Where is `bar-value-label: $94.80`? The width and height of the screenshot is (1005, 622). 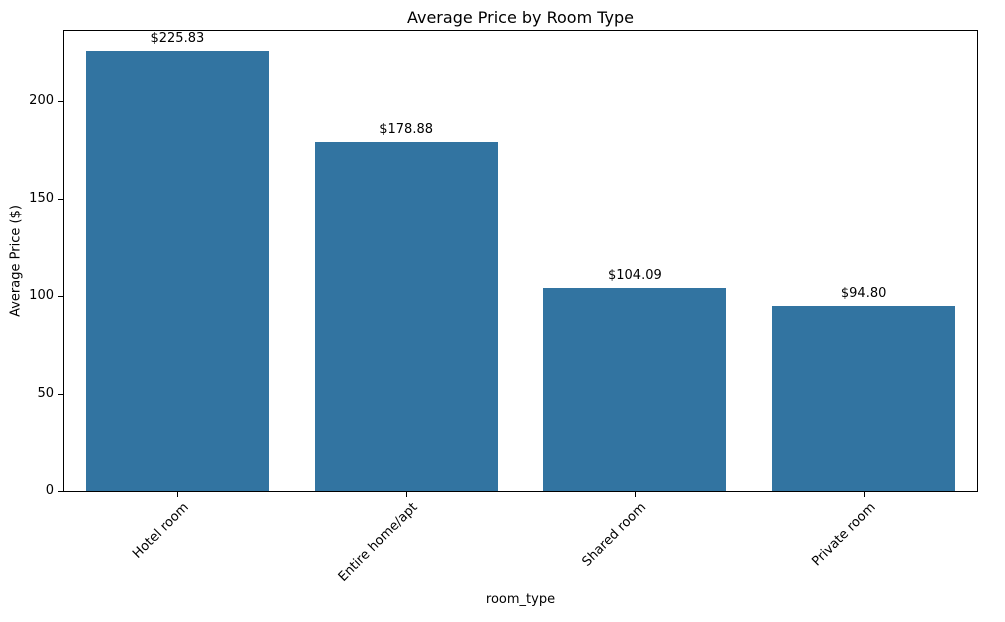
bar-value-label: $94.80 is located at coordinates (863, 293).